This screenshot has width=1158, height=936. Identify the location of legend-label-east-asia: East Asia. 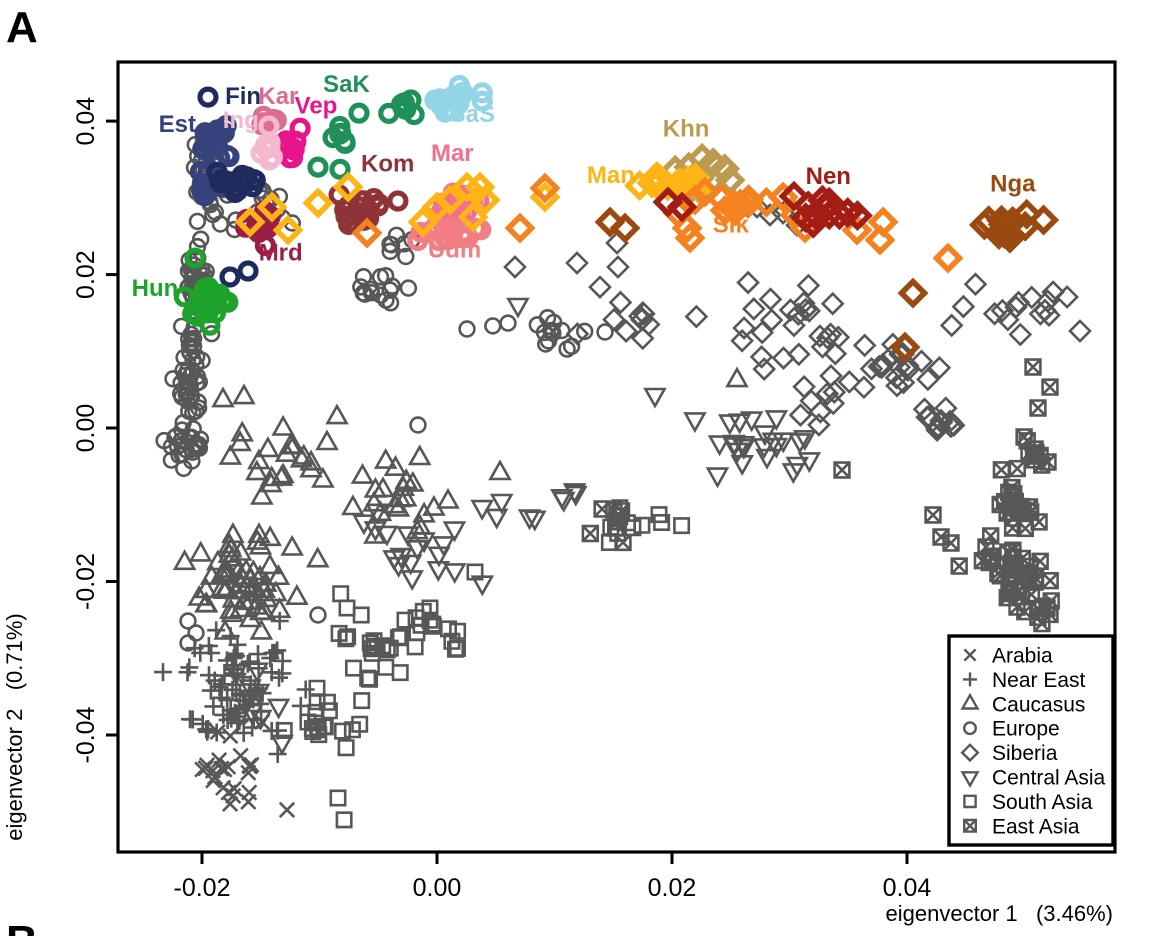
(1036, 826).